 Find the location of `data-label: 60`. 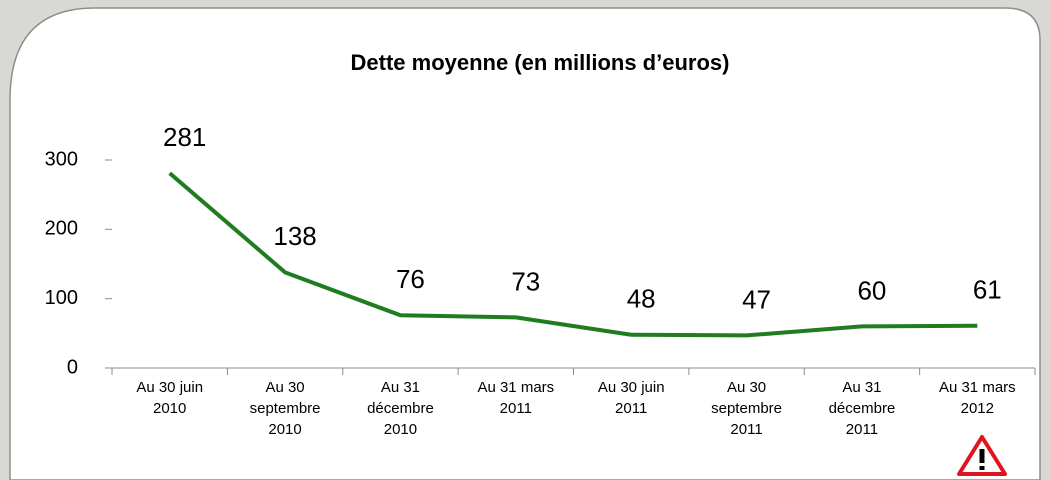

data-label: 60 is located at coordinates (871, 290).